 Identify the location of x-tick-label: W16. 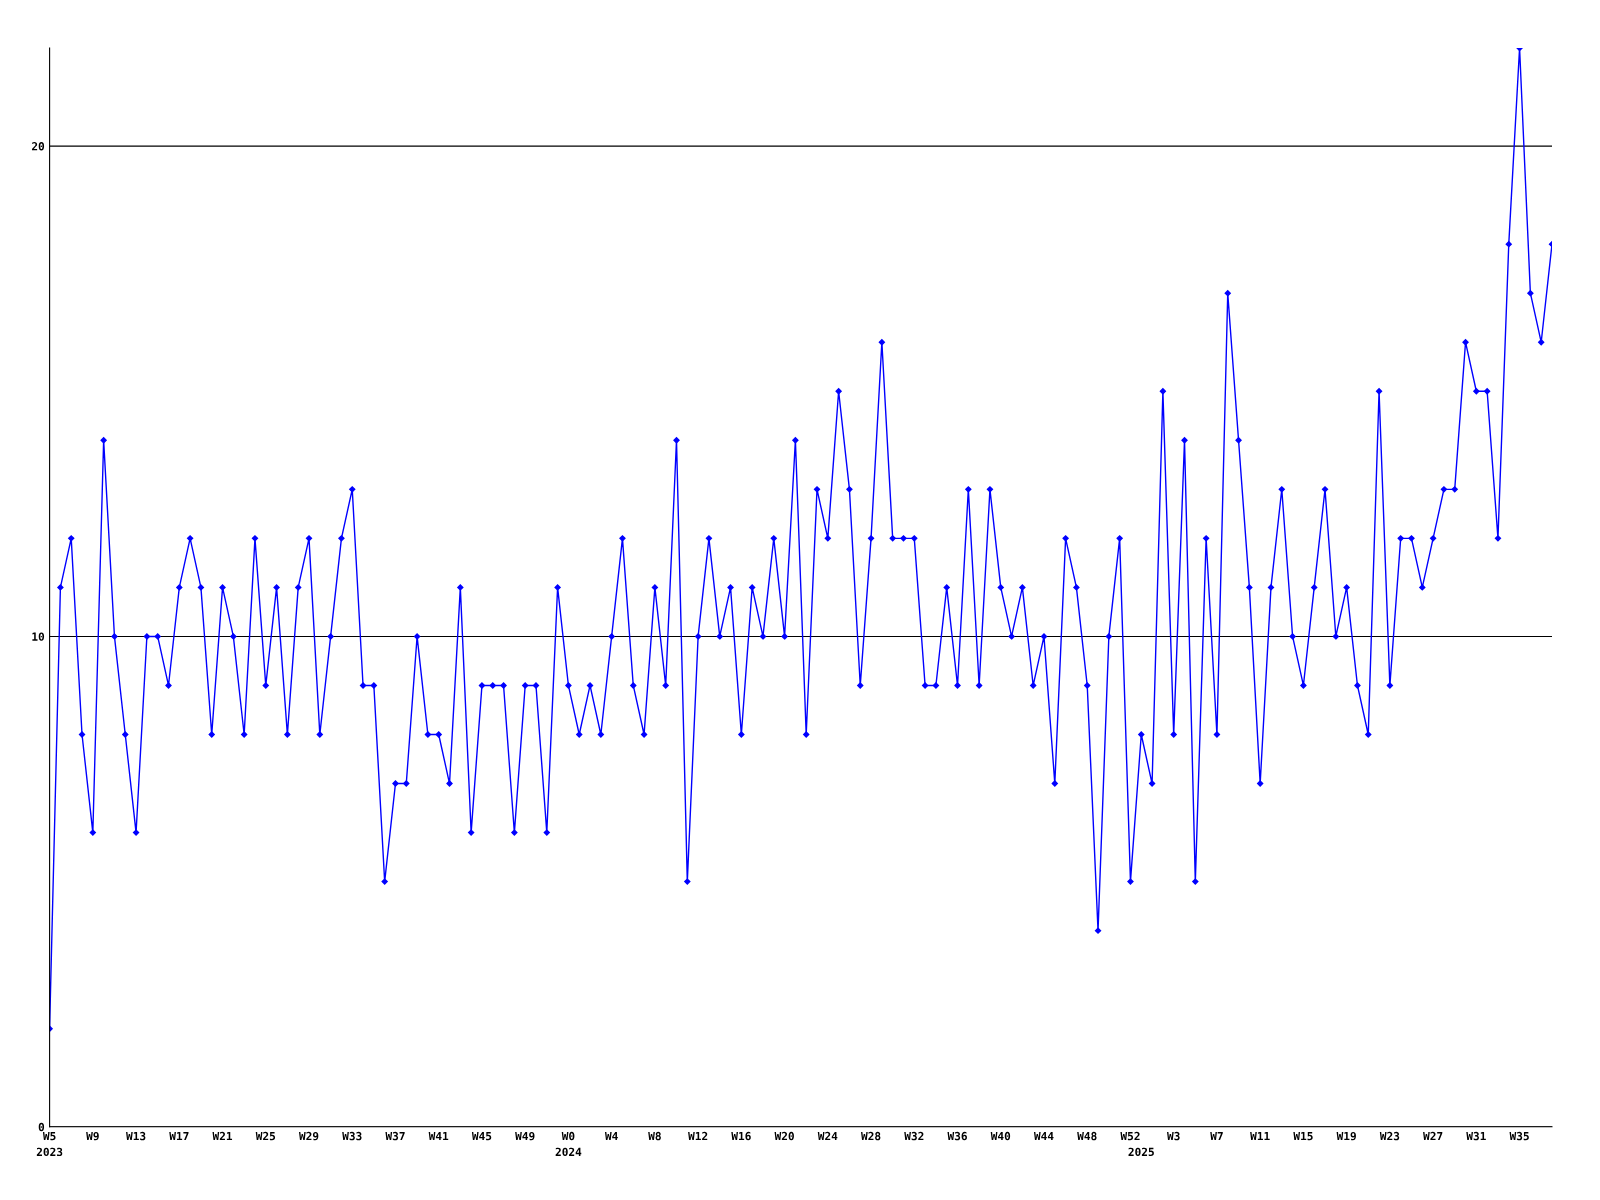
(741, 1136).